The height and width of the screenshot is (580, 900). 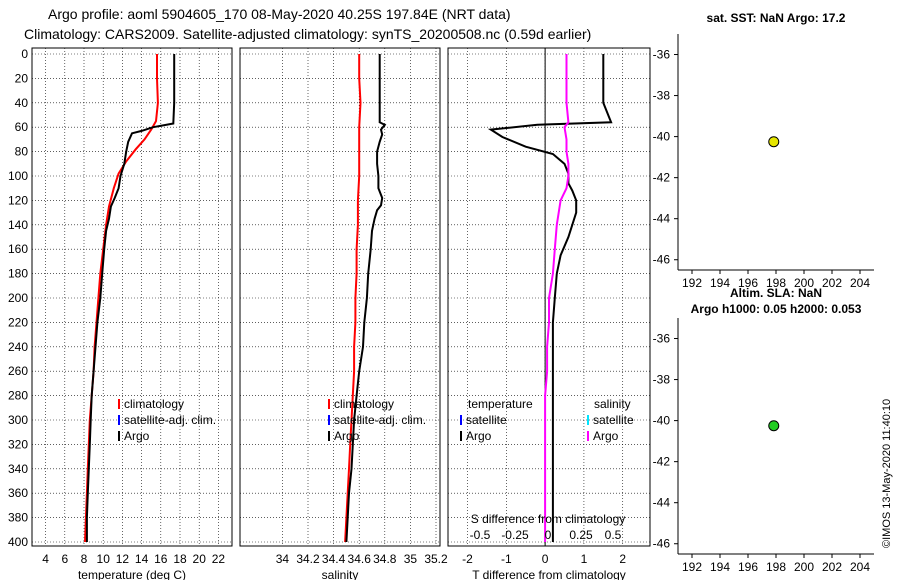 I want to click on diff-legend-salinity-title: salinity, so click(x=612, y=404).